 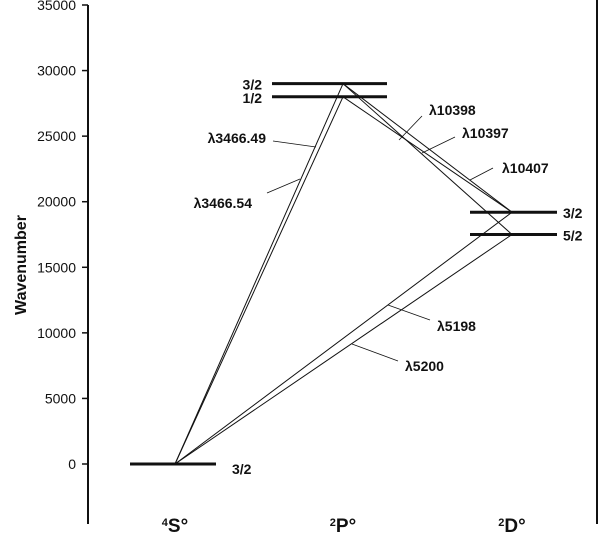 I want to click on transition-label: λ10398, so click(x=452, y=110).